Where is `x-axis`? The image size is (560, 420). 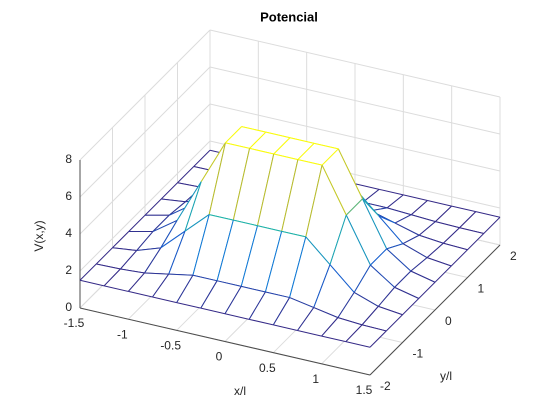 x-axis is located at coordinates (225, 341).